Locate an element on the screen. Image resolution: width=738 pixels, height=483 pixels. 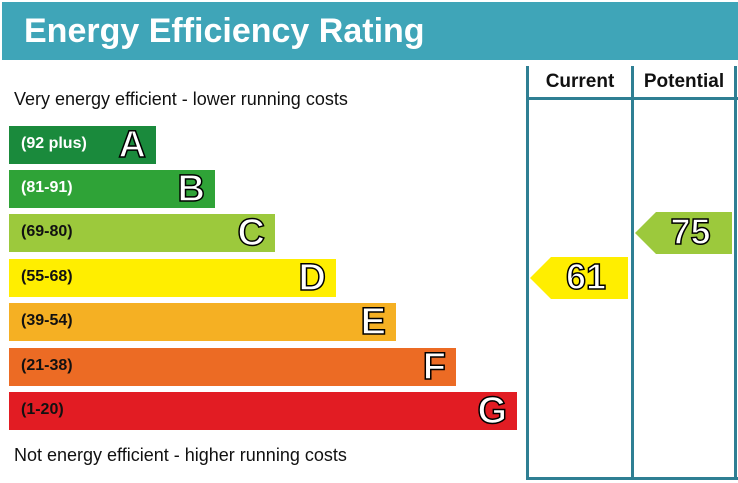
band-letter: A is located at coordinates (132, 145).